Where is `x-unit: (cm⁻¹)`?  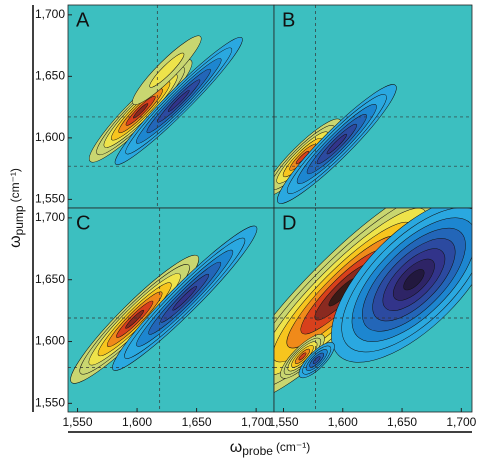 x-unit: (cm⁻¹) is located at coordinates (293, 447).